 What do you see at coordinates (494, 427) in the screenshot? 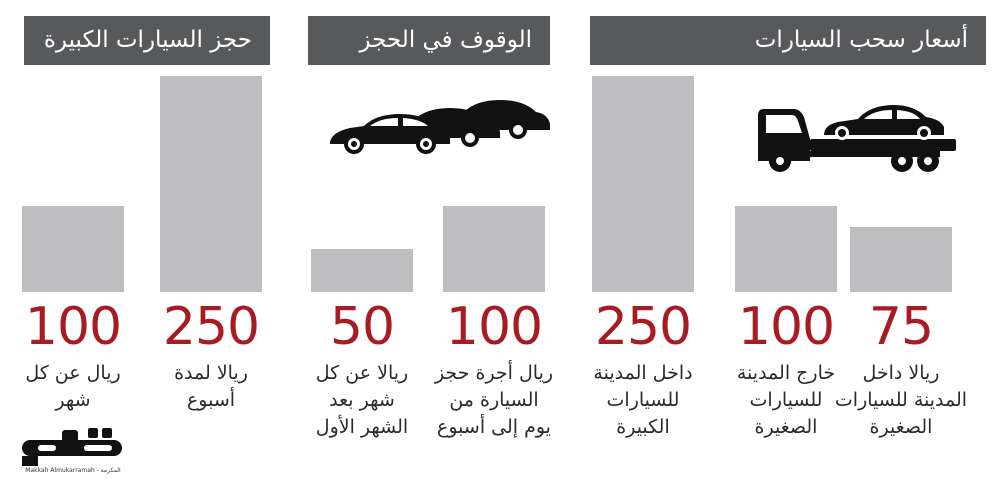
I see `bar-description-line: يوم إلى أسبوع` at bounding box center [494, 427].